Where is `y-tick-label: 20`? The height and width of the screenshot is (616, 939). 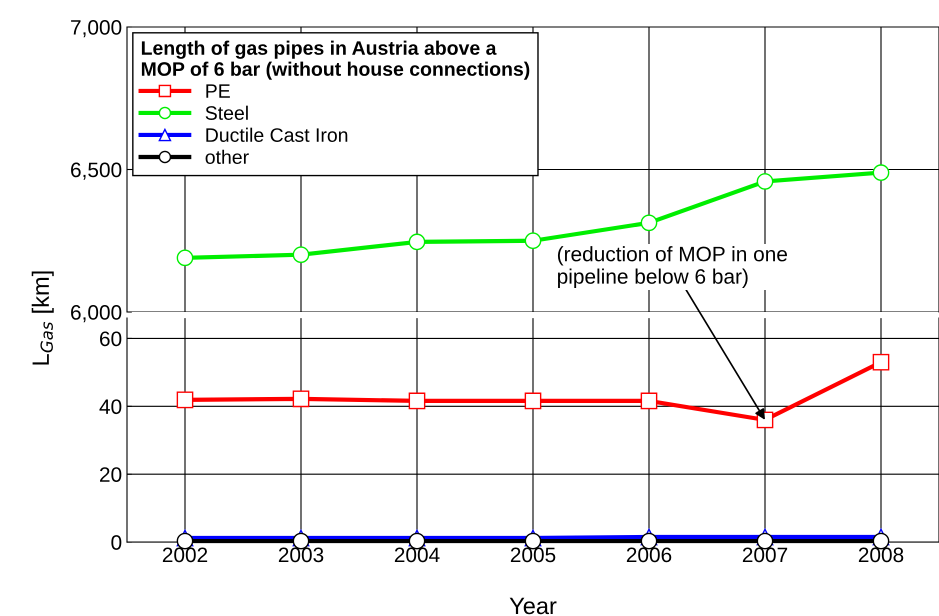
y-tick-label: 20 is located at coordinates (111, 474).